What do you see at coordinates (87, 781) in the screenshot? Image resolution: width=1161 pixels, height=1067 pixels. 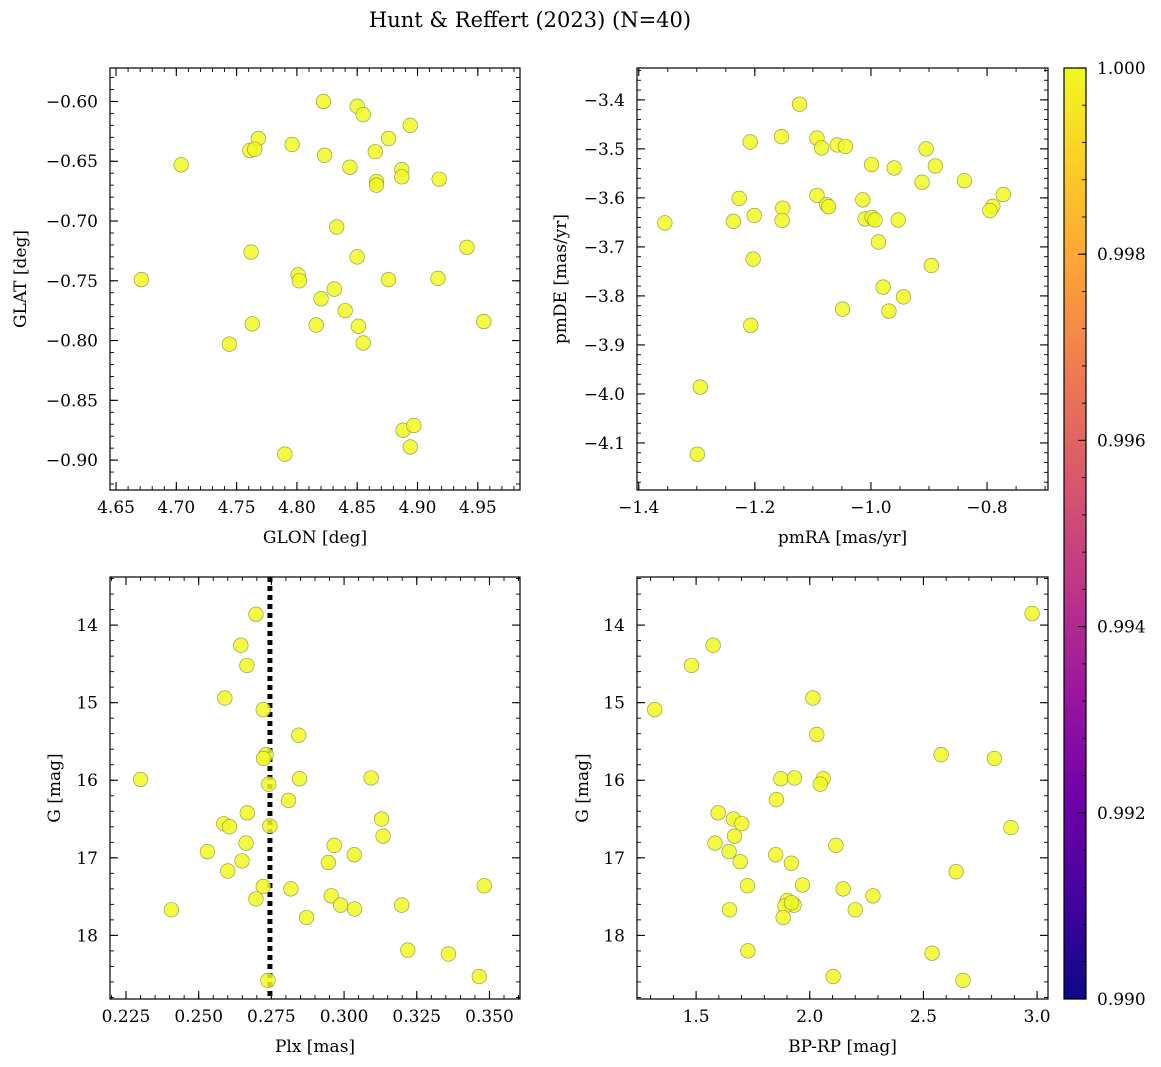 I see `y-tick-label: 16` at bounding box center [87, 781].